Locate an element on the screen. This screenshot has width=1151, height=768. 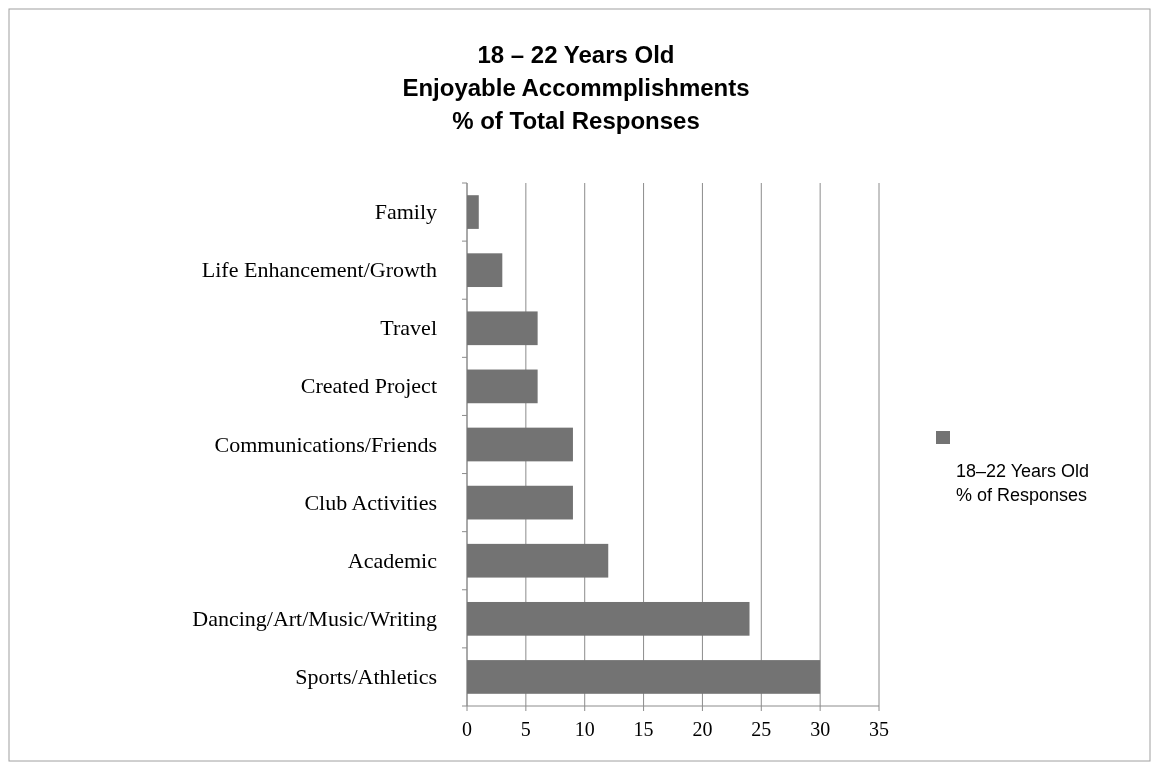
y-tick-label: Family is located at coordinates (405, 212).